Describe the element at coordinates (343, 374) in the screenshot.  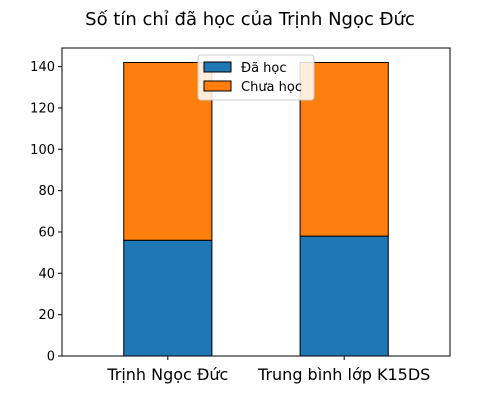
I see `x-tick-label: Trung bình lớp K15DS` at that location.